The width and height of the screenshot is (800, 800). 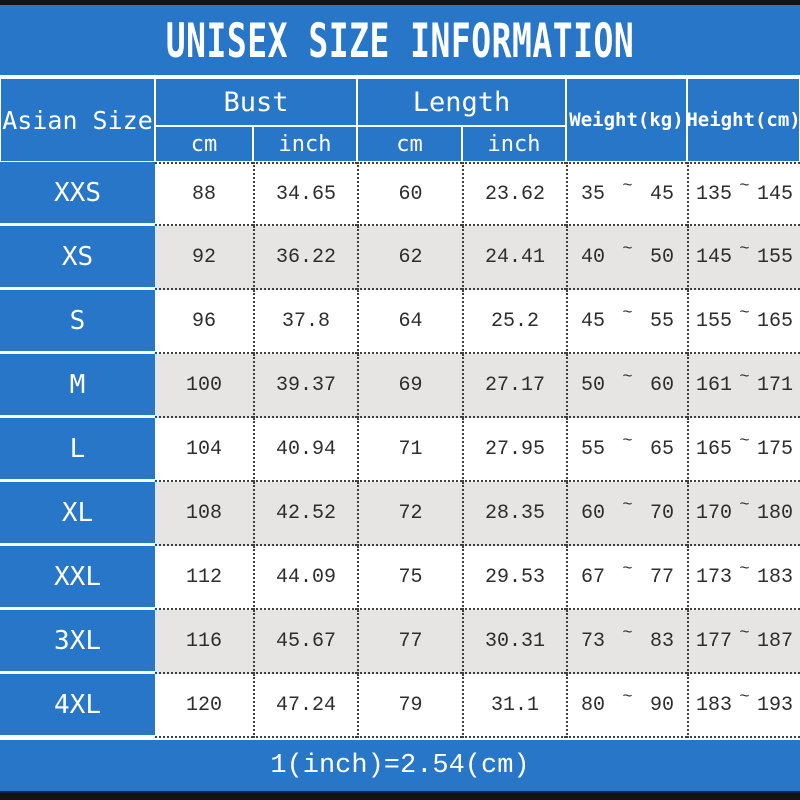 What do you see at coordinates (204, 706) in the screenshot?
I see `bust-cm-cell: 120` at bounding box center [204, 706].